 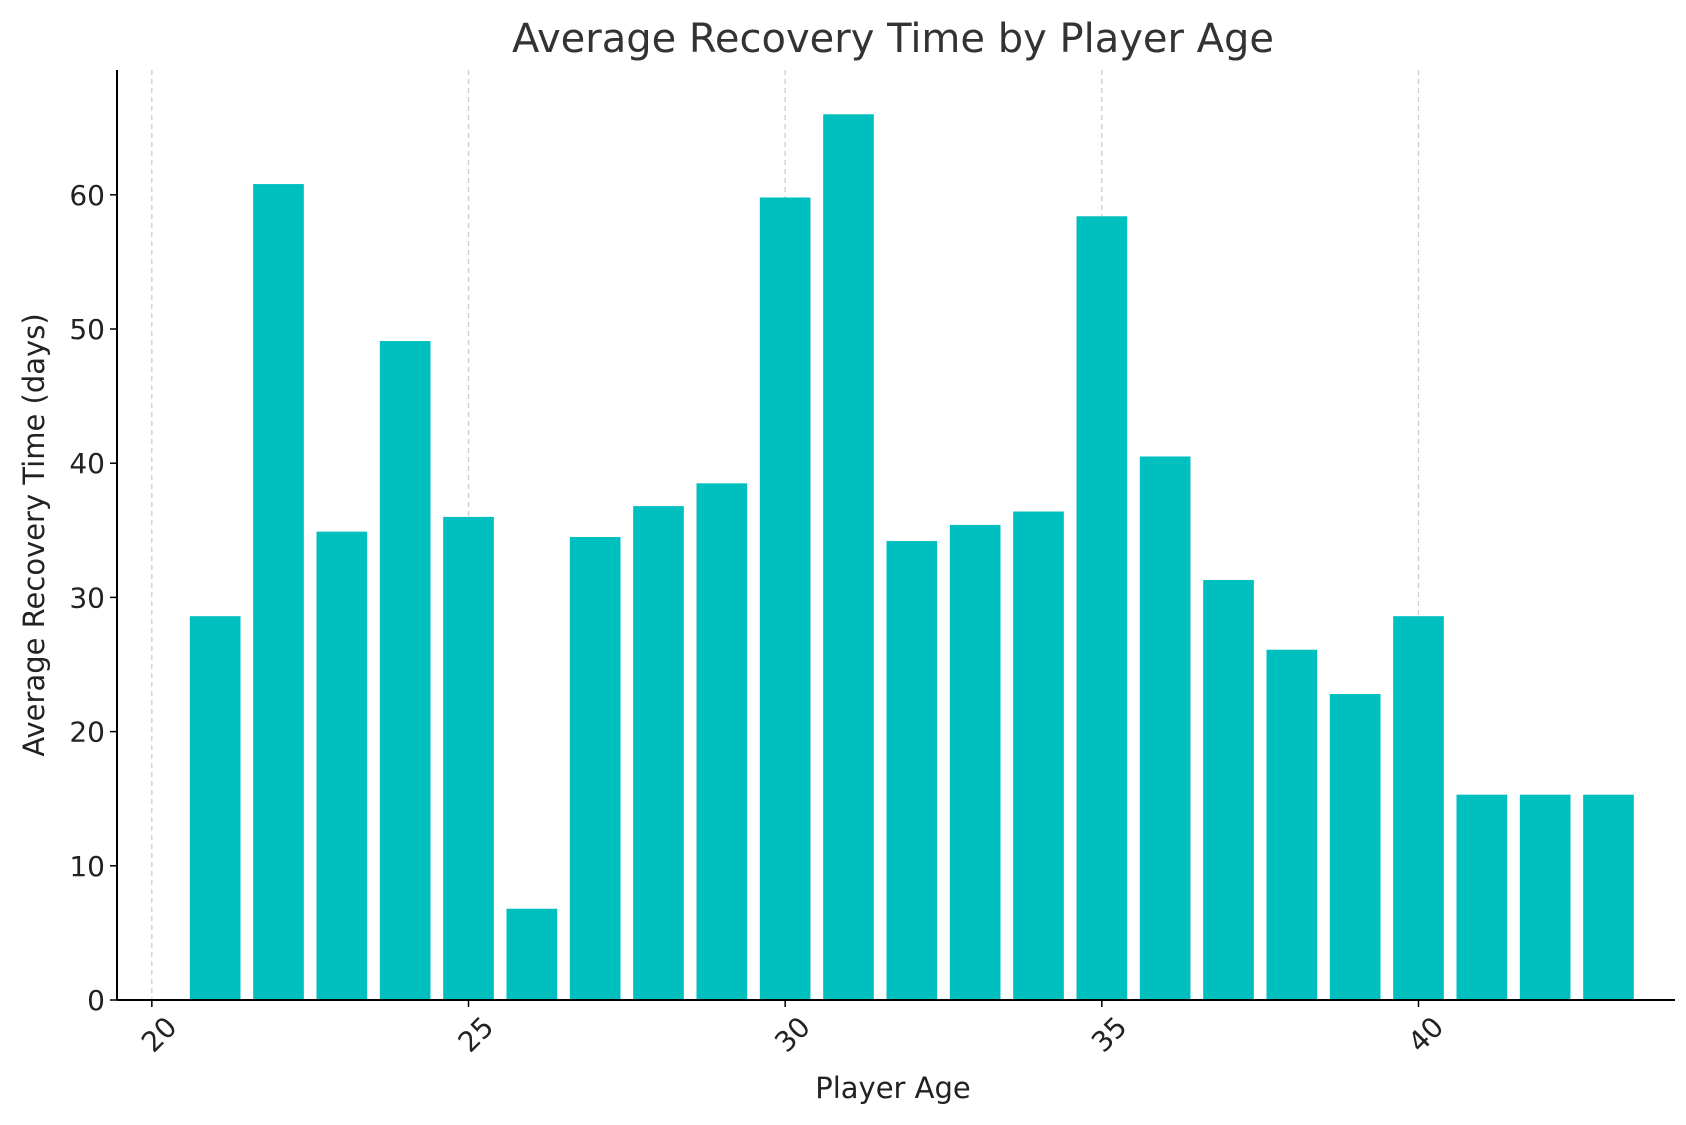 What do you see at coordinates (893, 1088) in the screenshot?
I see `x-axis-label: Player Age` at bounding box center [893, 1088].